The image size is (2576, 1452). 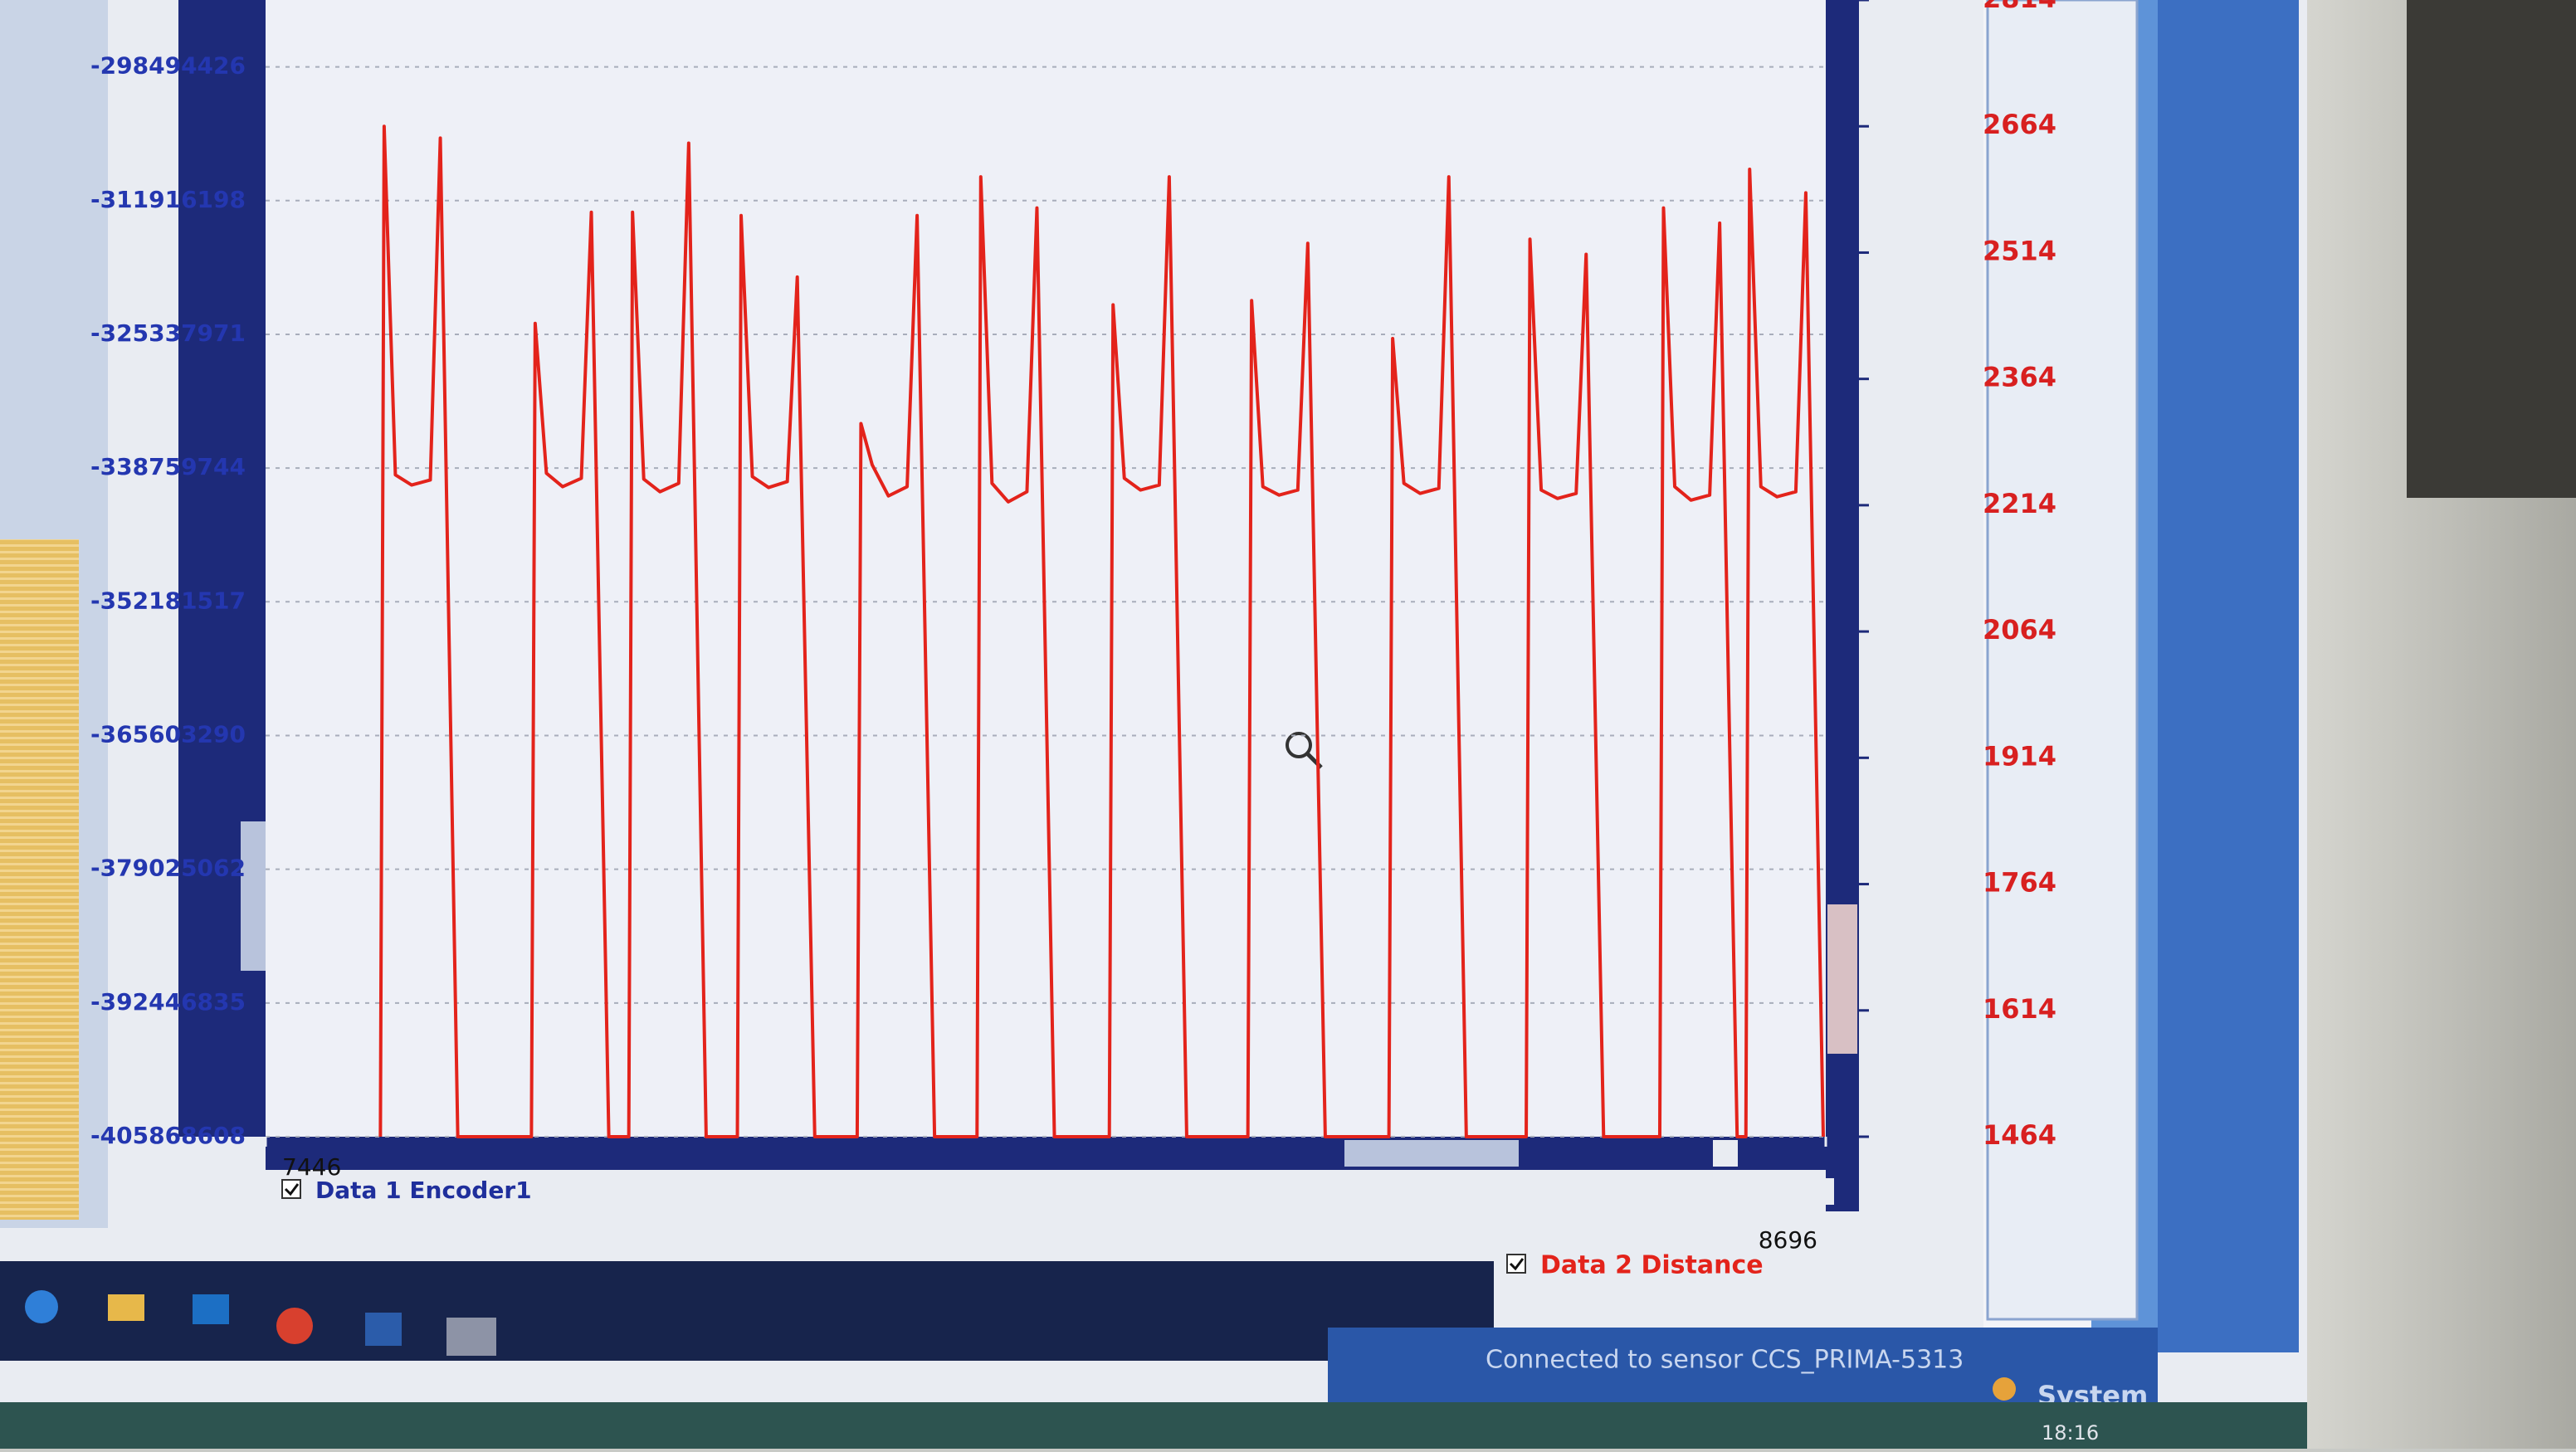 I want to click on desktop-bottom, so click(x=1153, y=1426).